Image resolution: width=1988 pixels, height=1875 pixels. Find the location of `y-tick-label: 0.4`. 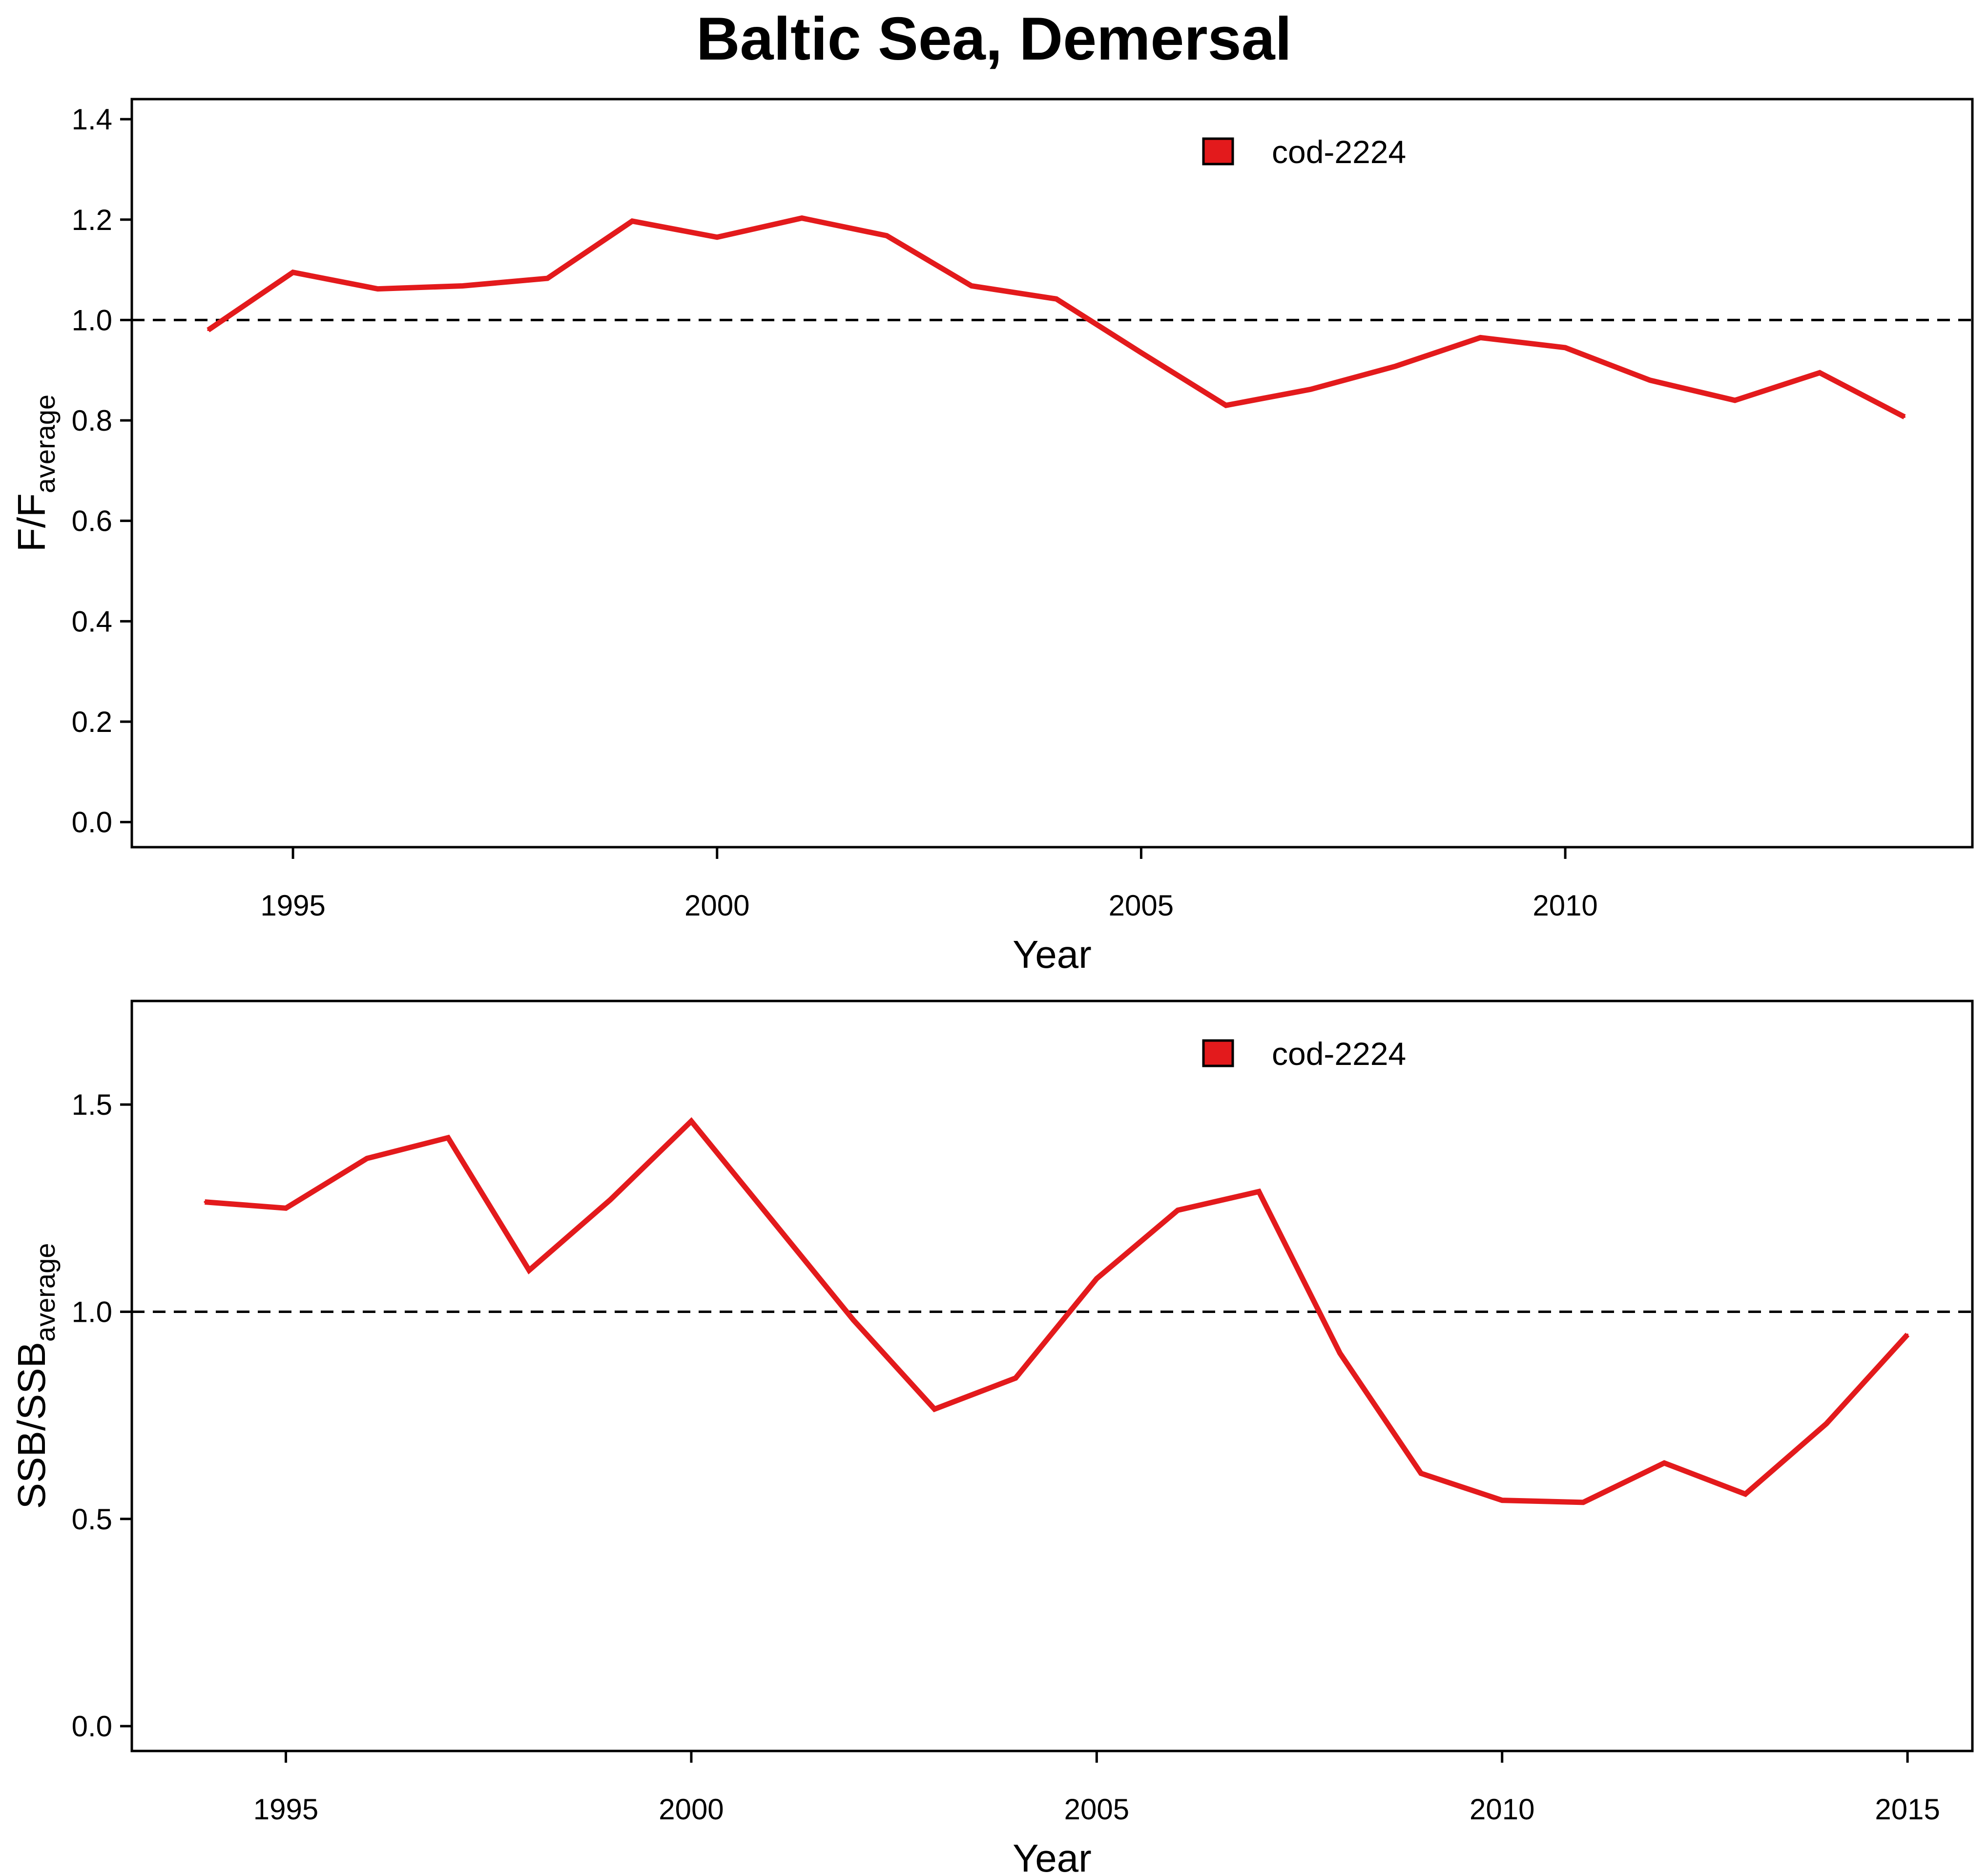

y-tick-label: 0.4 is located at coordinates (92, 621).